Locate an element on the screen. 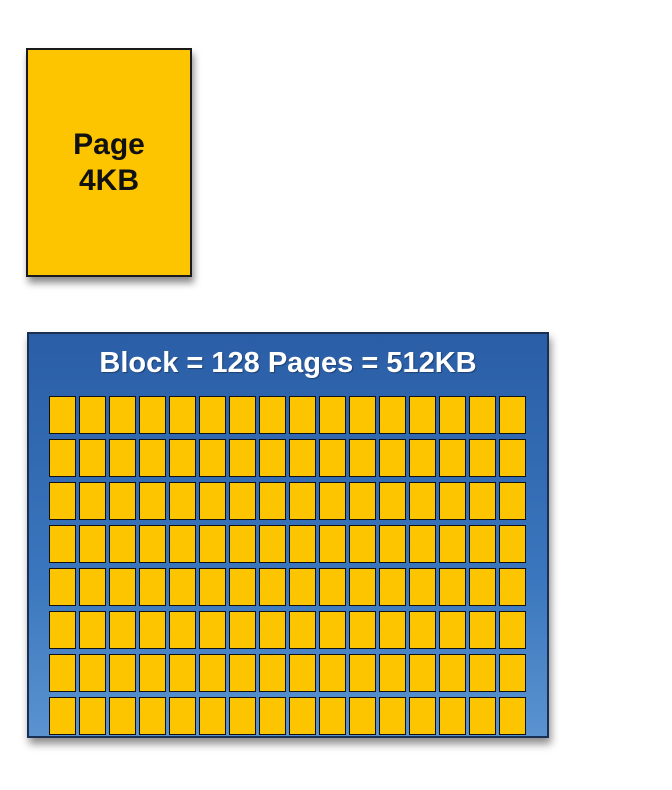 The width and height of the screenshot is (672, 790). single-page-box: Page 4KB is located at coordinates (109, 162).